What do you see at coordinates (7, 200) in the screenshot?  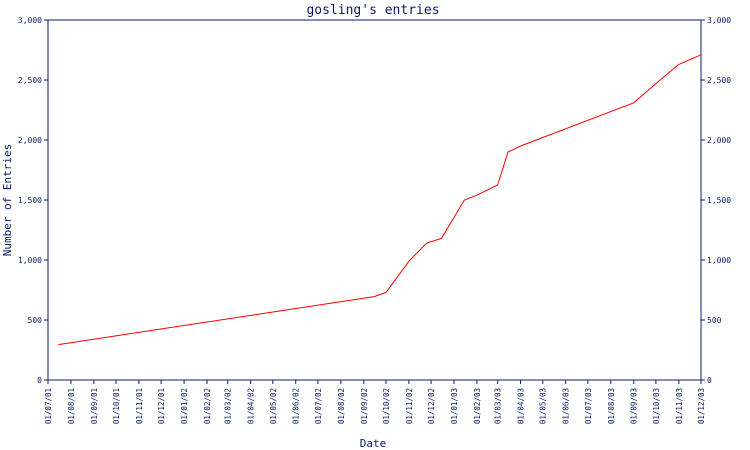 I see `y-axis-label: Number of Entries` at bounding box center [7, 200].